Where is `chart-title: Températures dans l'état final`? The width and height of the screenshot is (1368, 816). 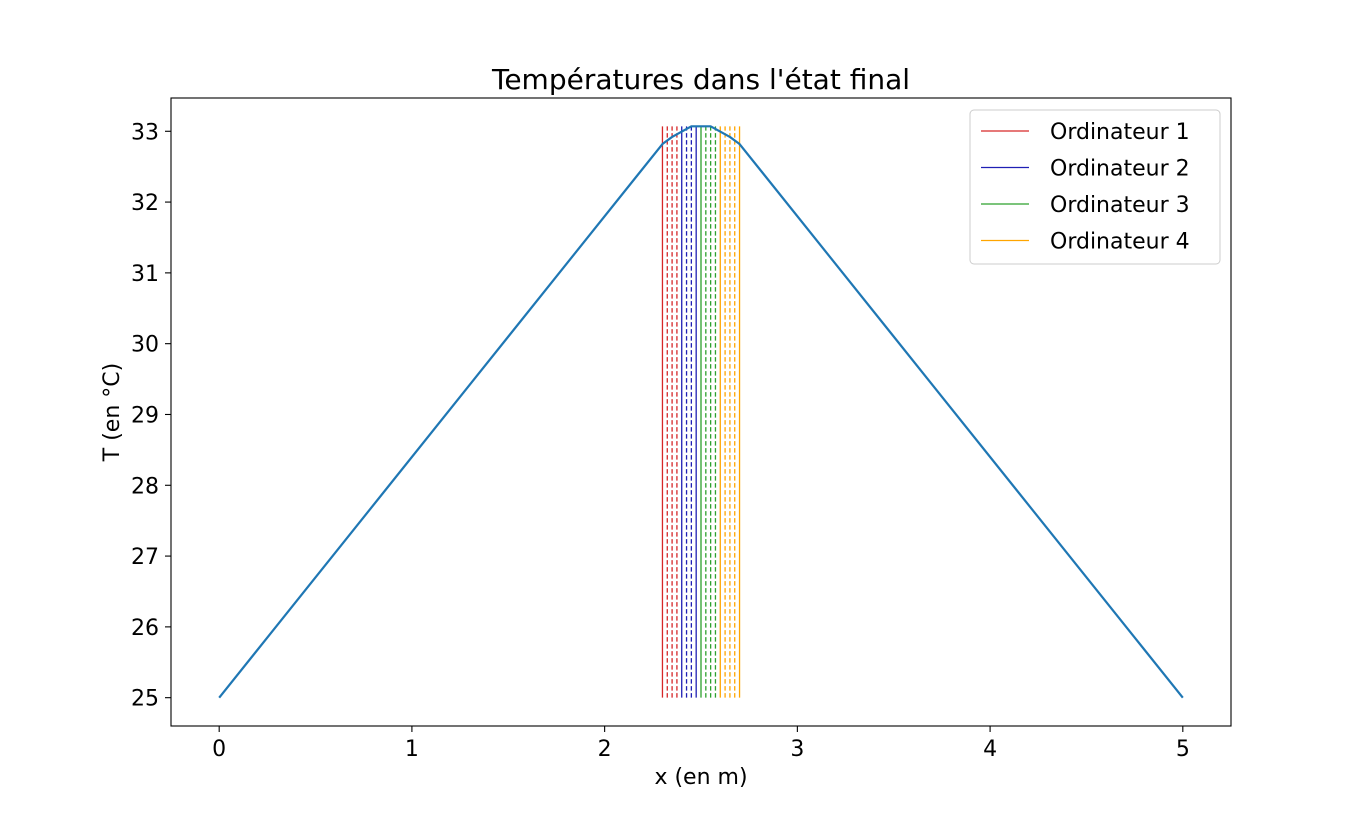 chart-title: Températures dans l'état final is located at coordinates (700, 79).